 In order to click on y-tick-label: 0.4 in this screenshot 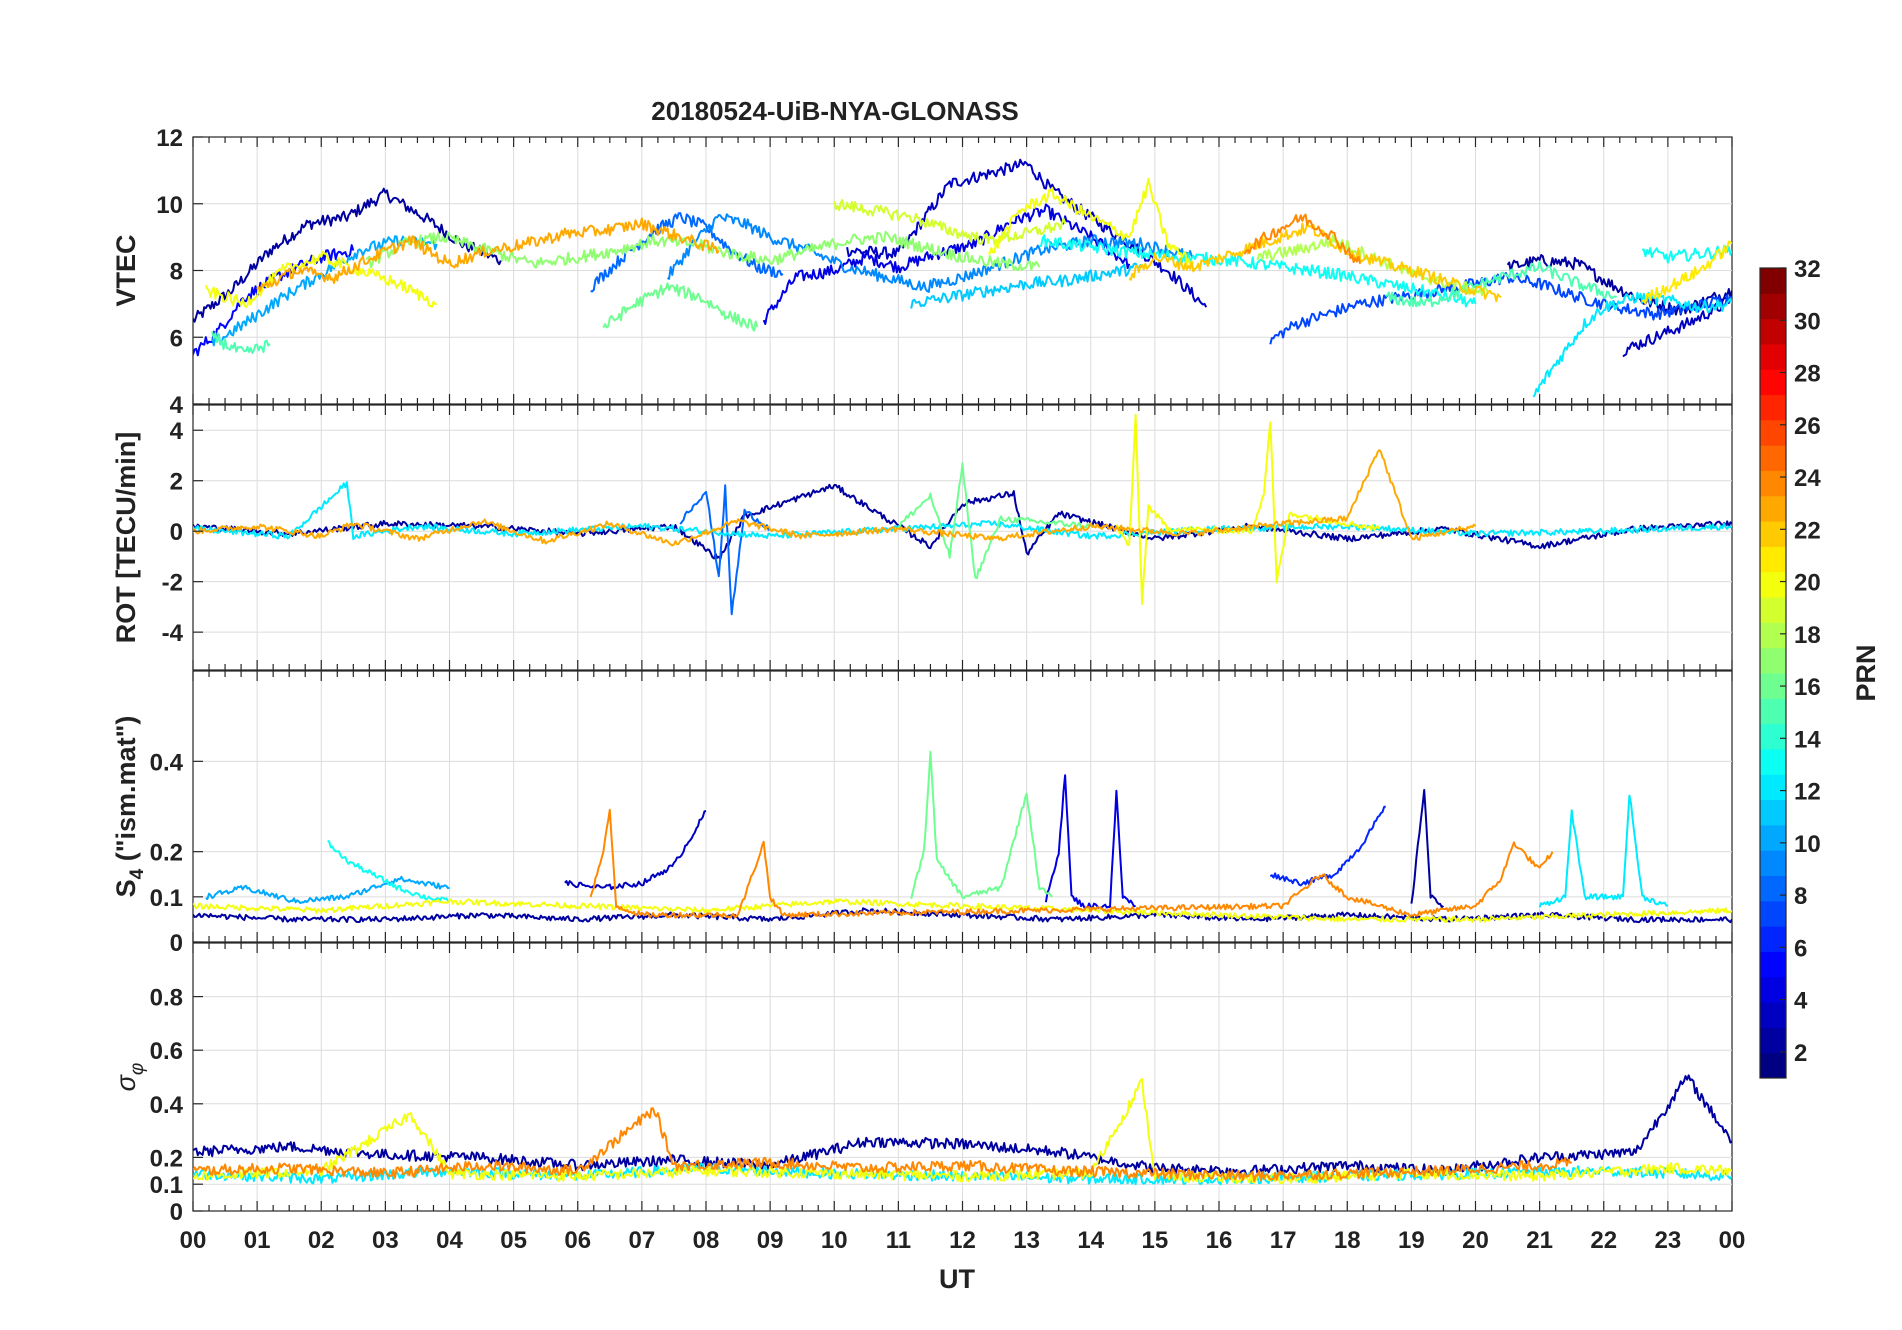, I will do `click(167, 762)`.